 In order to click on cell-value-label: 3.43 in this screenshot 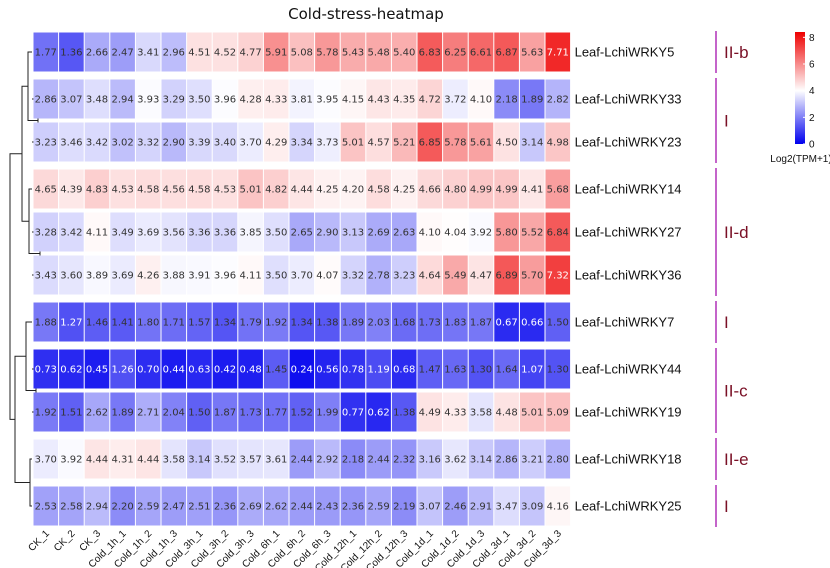, I will do `click(46, 276)`.